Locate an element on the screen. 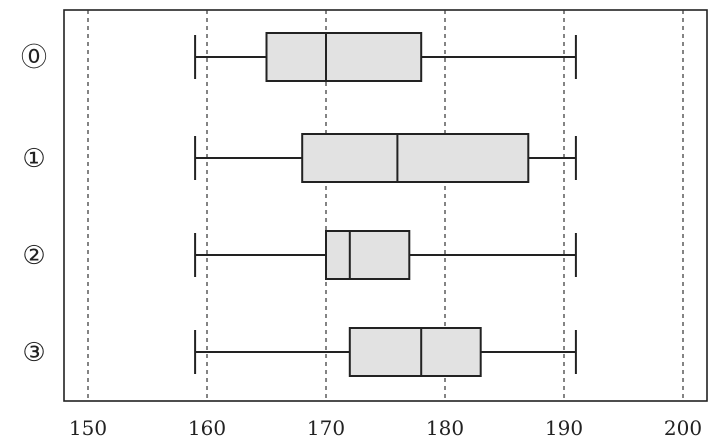  x-tick-labels: 150 160 170 180 190 200 is located at coordinates (385, 428).